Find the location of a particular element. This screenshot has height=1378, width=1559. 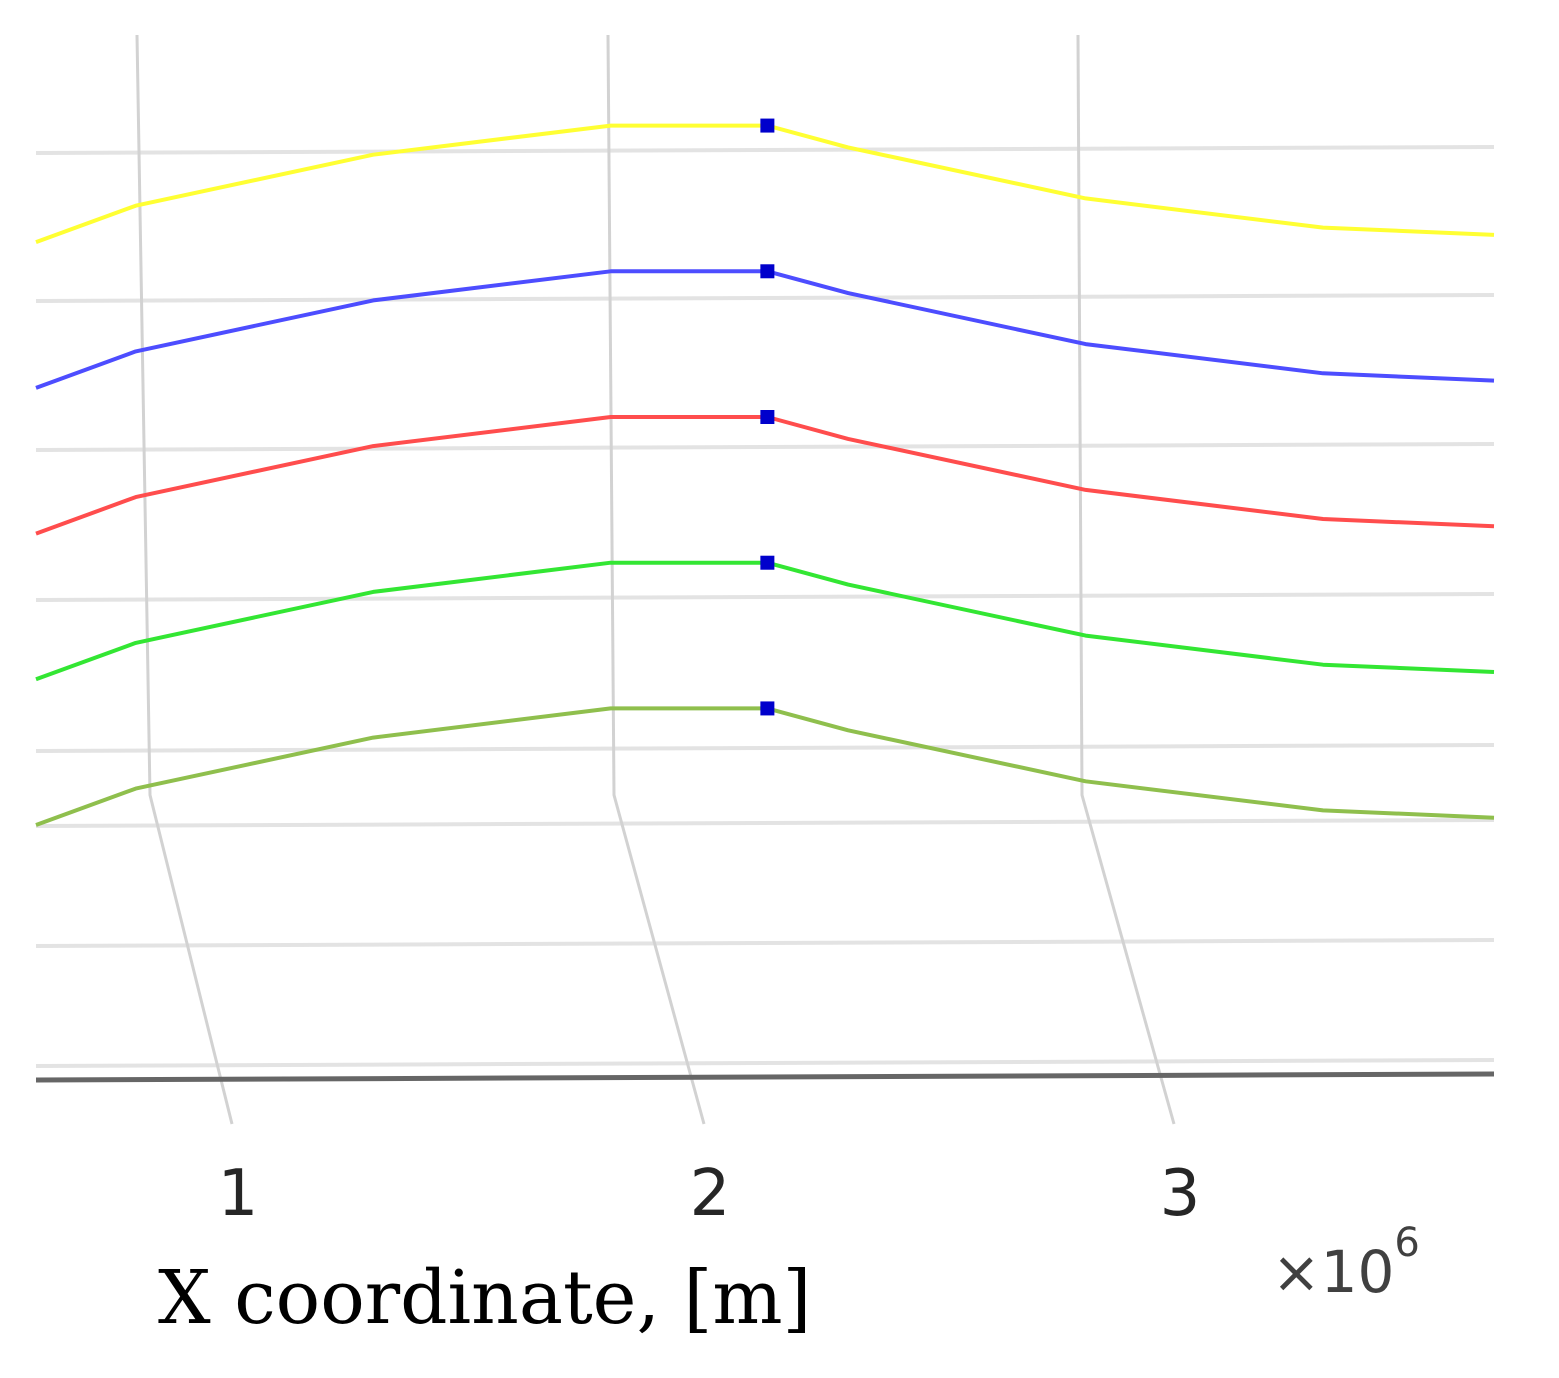

marker-layer is located at coordinates (767, 417).